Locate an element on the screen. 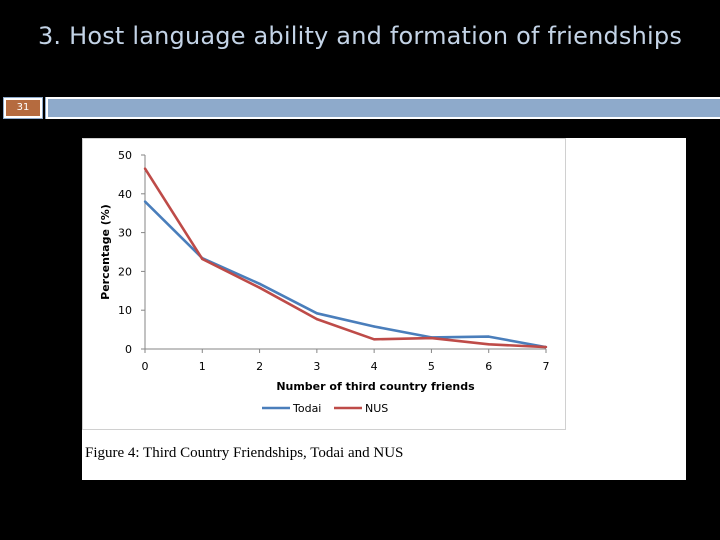  x-tick-label: 2 is located at coordinates (259, 366).